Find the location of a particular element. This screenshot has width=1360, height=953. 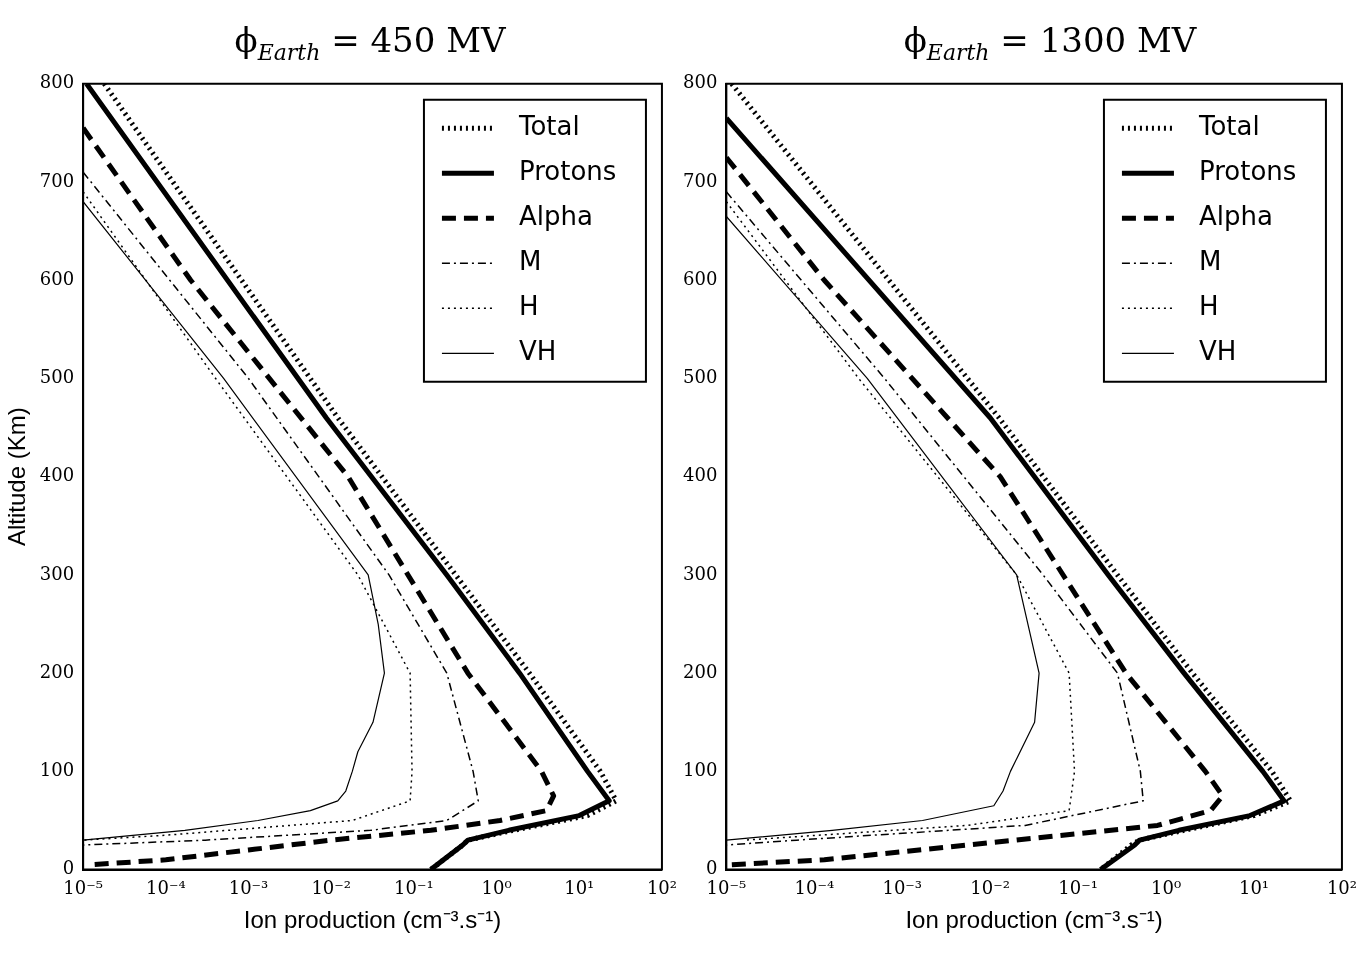

chart-title: ϕ$_{Earth}$ = 450 MV is located at coordinates (370, 43).